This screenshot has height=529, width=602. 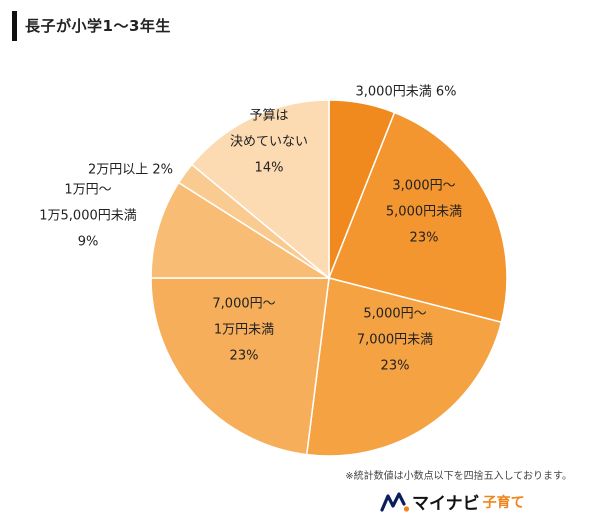 I want to click on mynavi-logo: マイナビ 子育て, so click(x=452, y=501).